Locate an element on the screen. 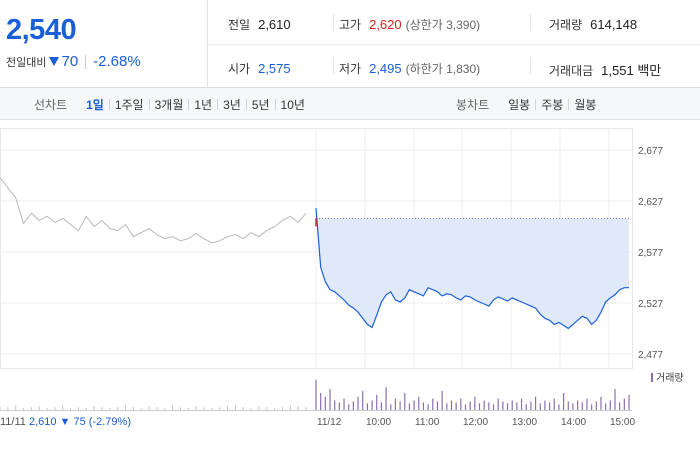 The height and width of the screenshot is (450, 700). stat-label: 거래량 is located at coordinates (566, 25).